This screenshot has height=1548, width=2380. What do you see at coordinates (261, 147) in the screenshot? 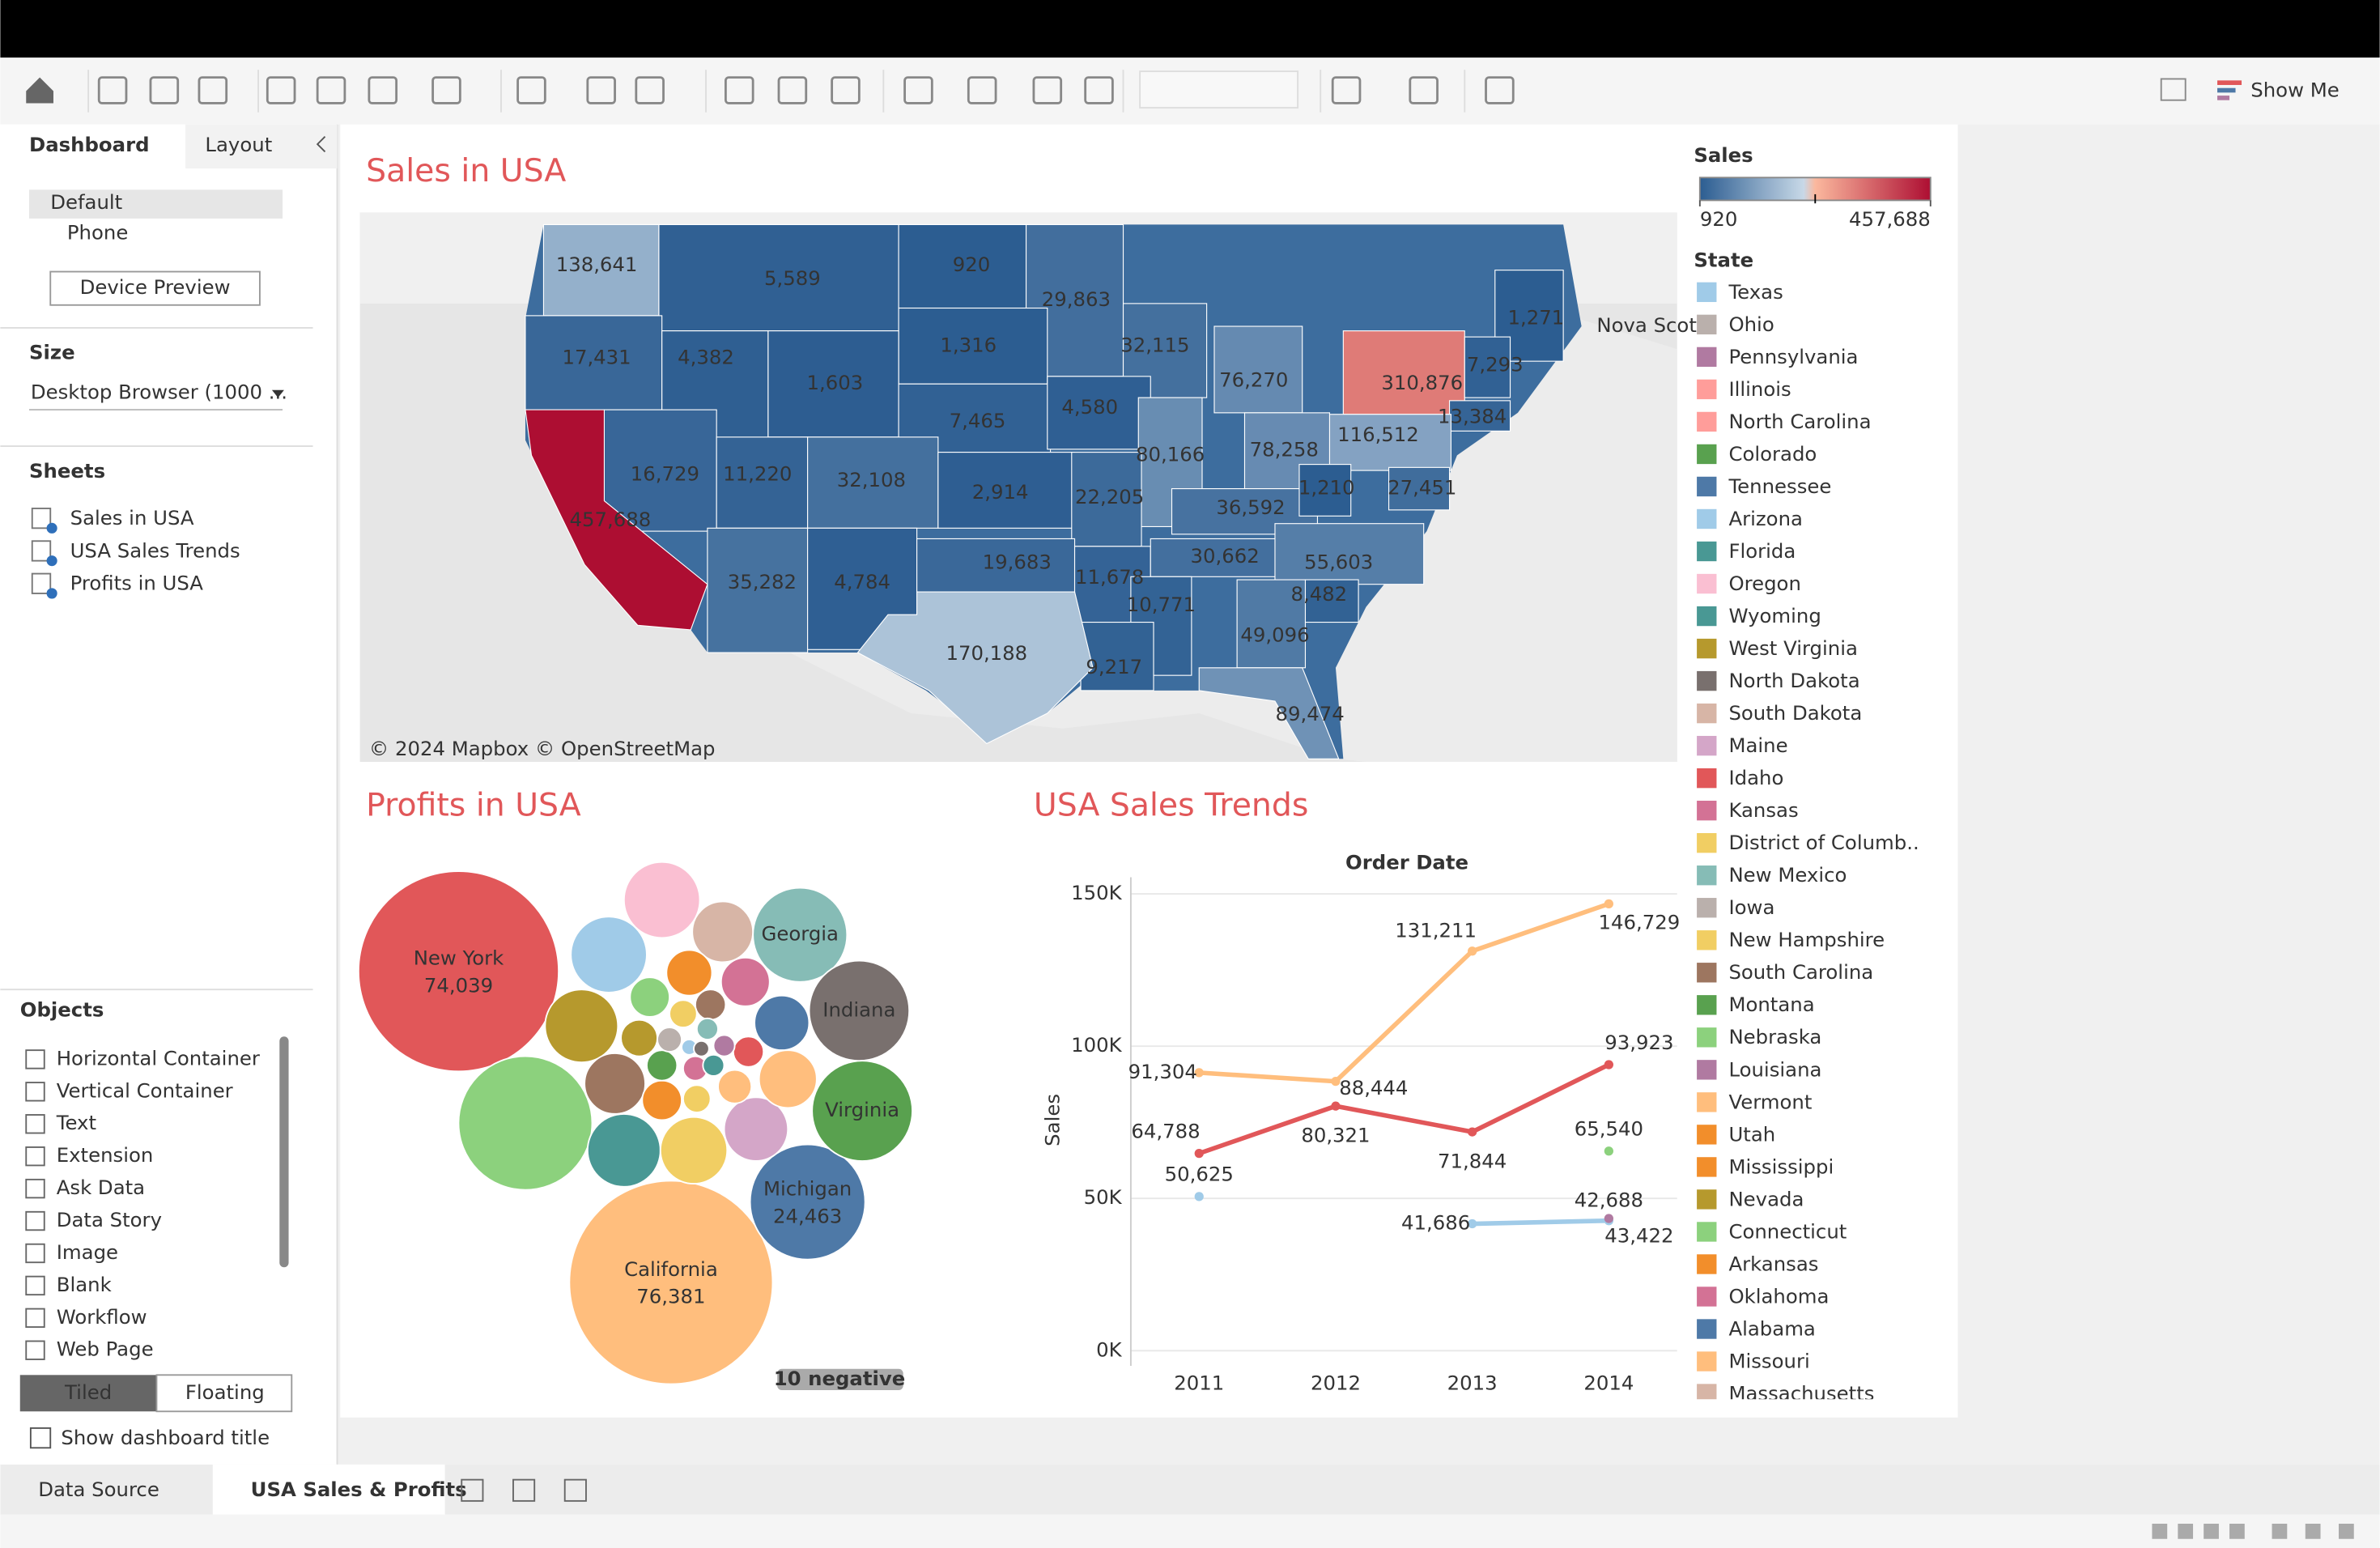
I see `layout-tab` at bounding box center [261, 147].